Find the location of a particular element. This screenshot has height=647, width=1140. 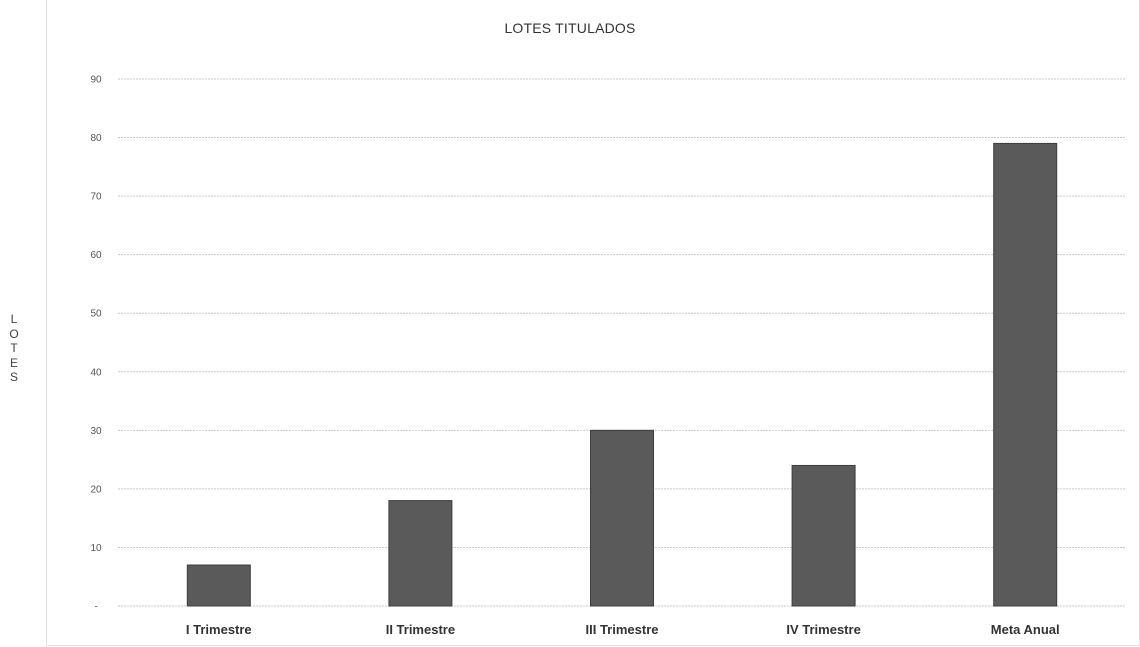

y-tick-label: 80 is located at coordinates (96, 138).